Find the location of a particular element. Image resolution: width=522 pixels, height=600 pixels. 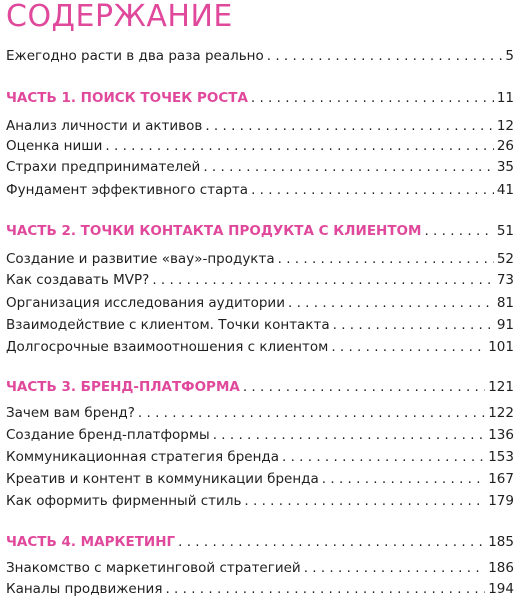

toc-entry: Коммуникационная стратегия бренда 153 is located at coordinates (260, 457).